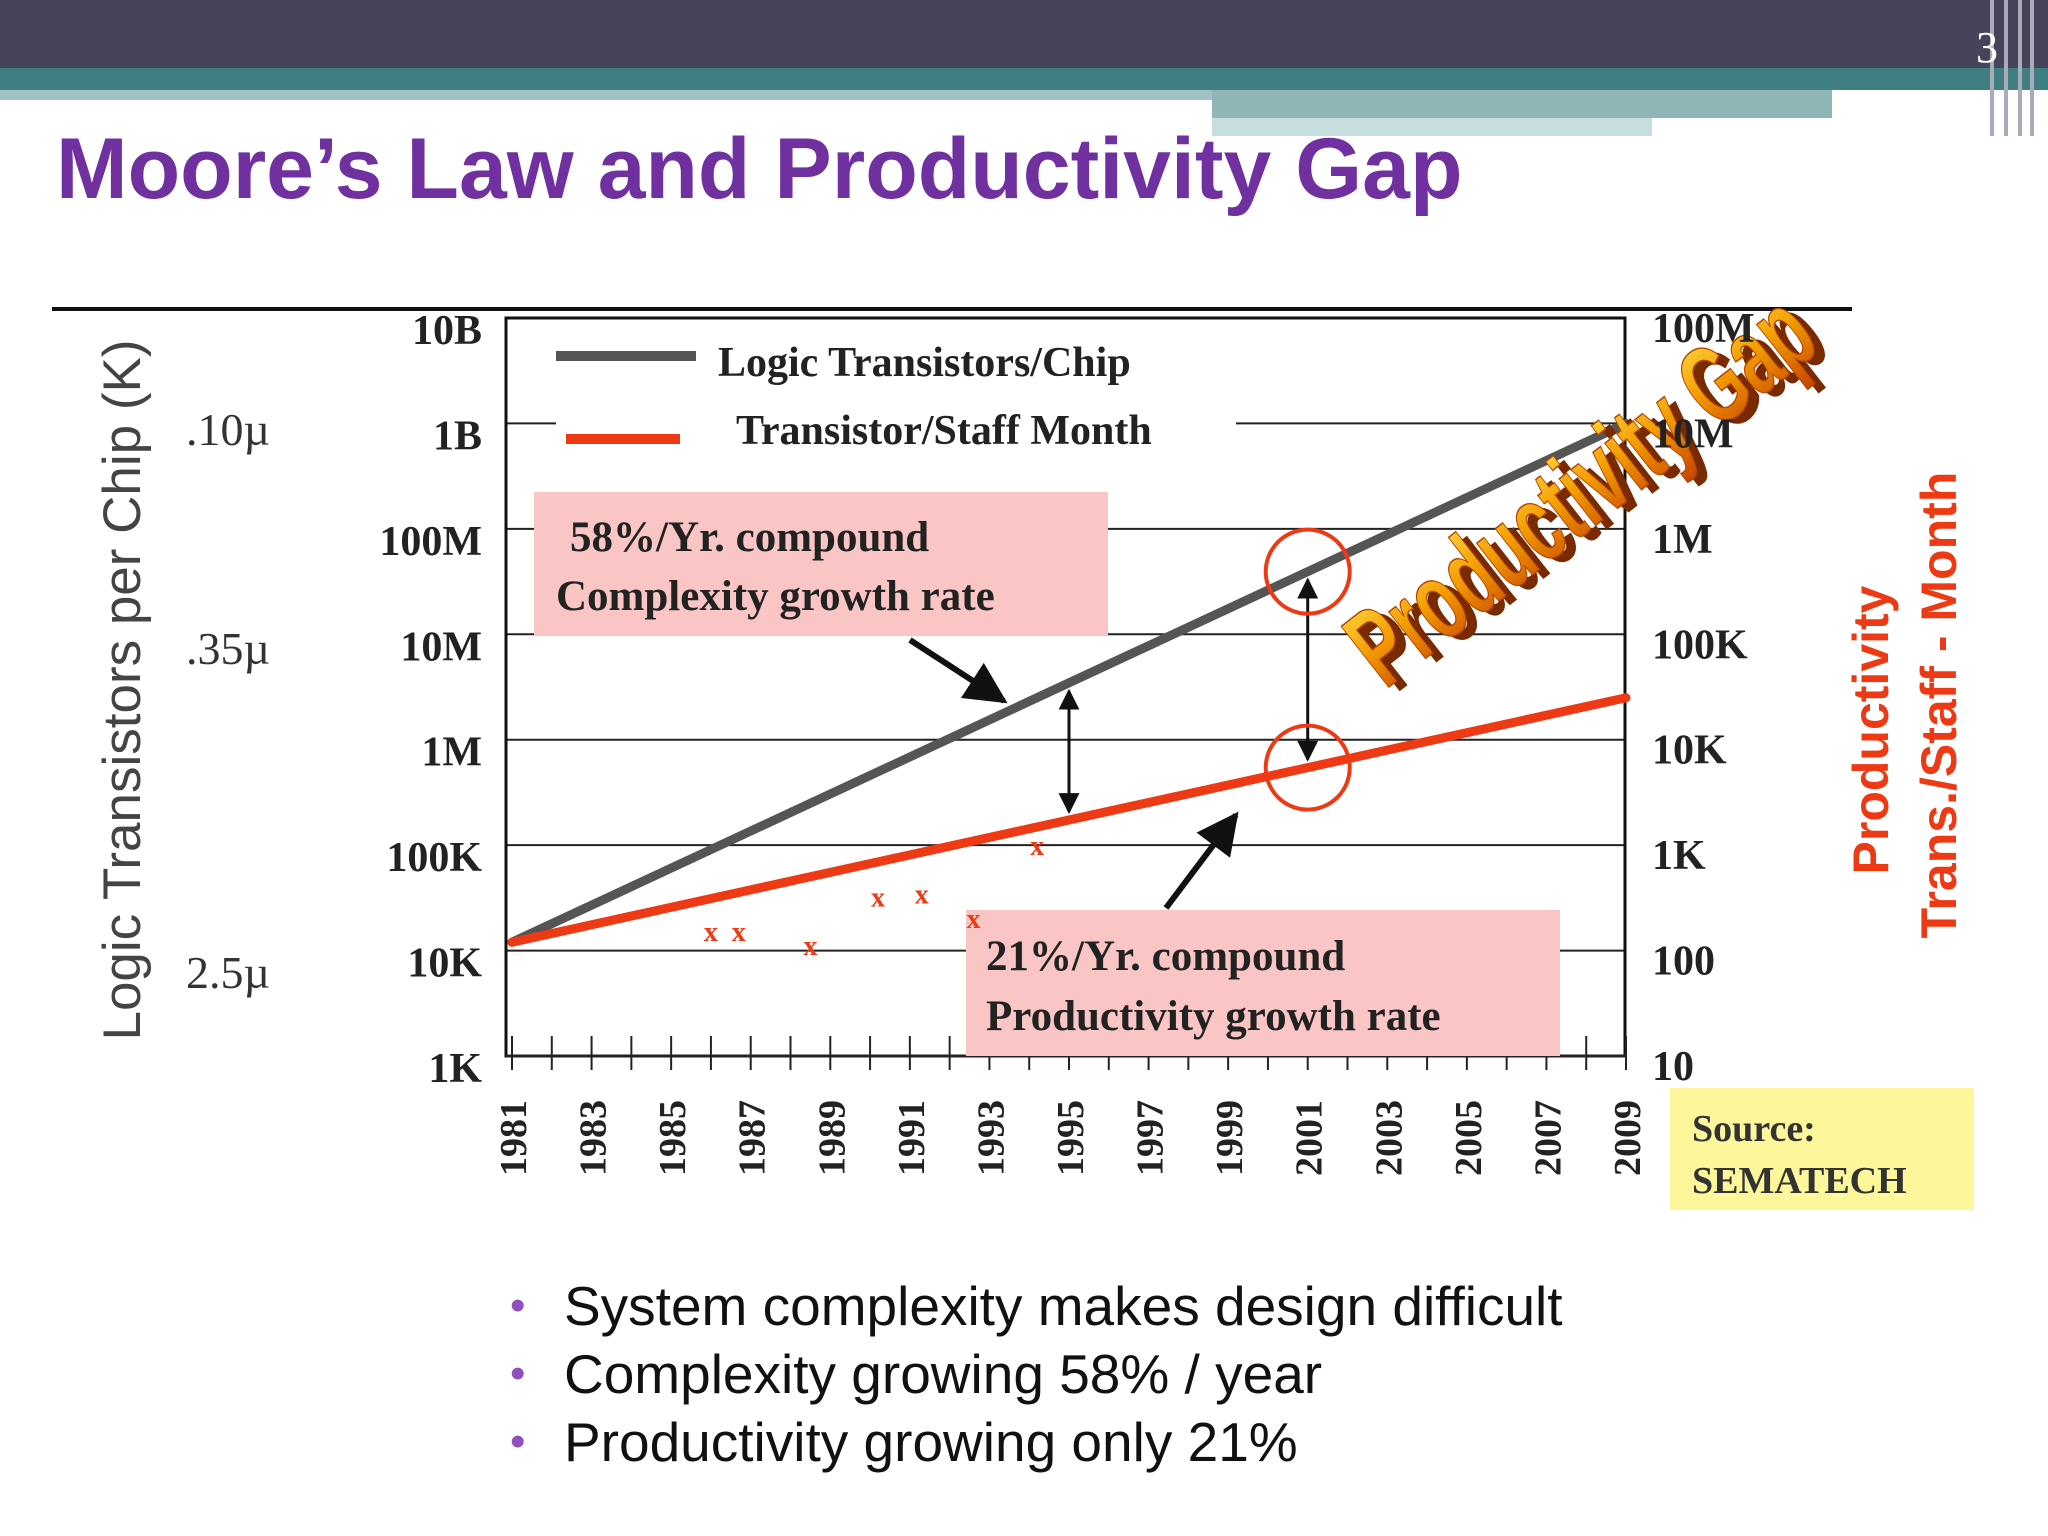 This screenshot has height=1536, width=2048. I want to click on y-right-tick-label: 100K, so click(1700, 645).